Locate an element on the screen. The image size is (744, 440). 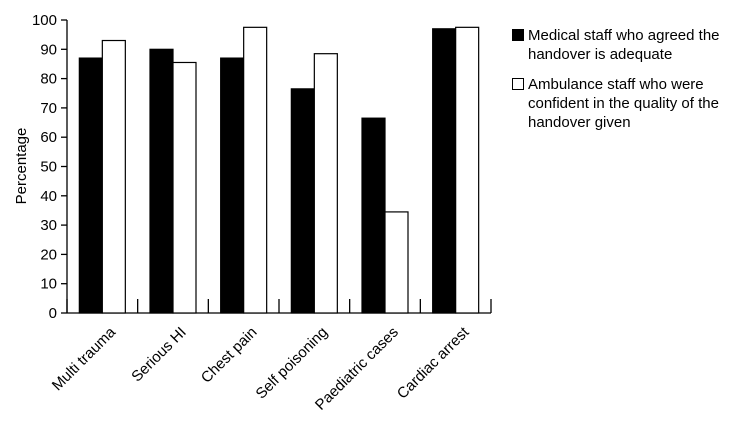
y-tick-label: 30 is located at coordinates (48, 225).